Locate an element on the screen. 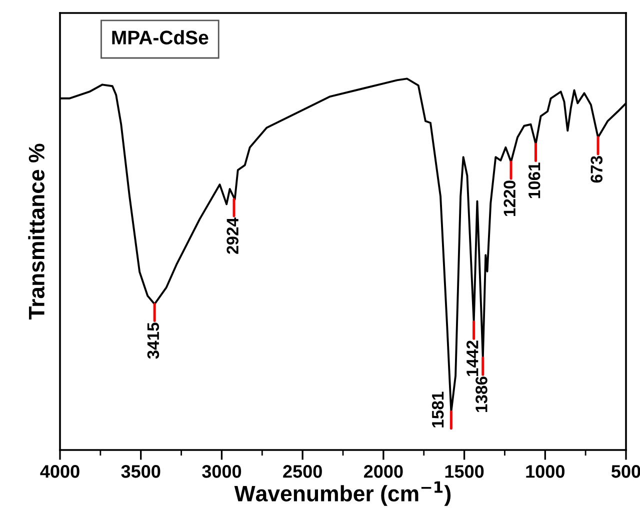 The height and width of the screenshot is (512, 640). chart-title: MPA-CdSe is located at coordinates (160, 37).